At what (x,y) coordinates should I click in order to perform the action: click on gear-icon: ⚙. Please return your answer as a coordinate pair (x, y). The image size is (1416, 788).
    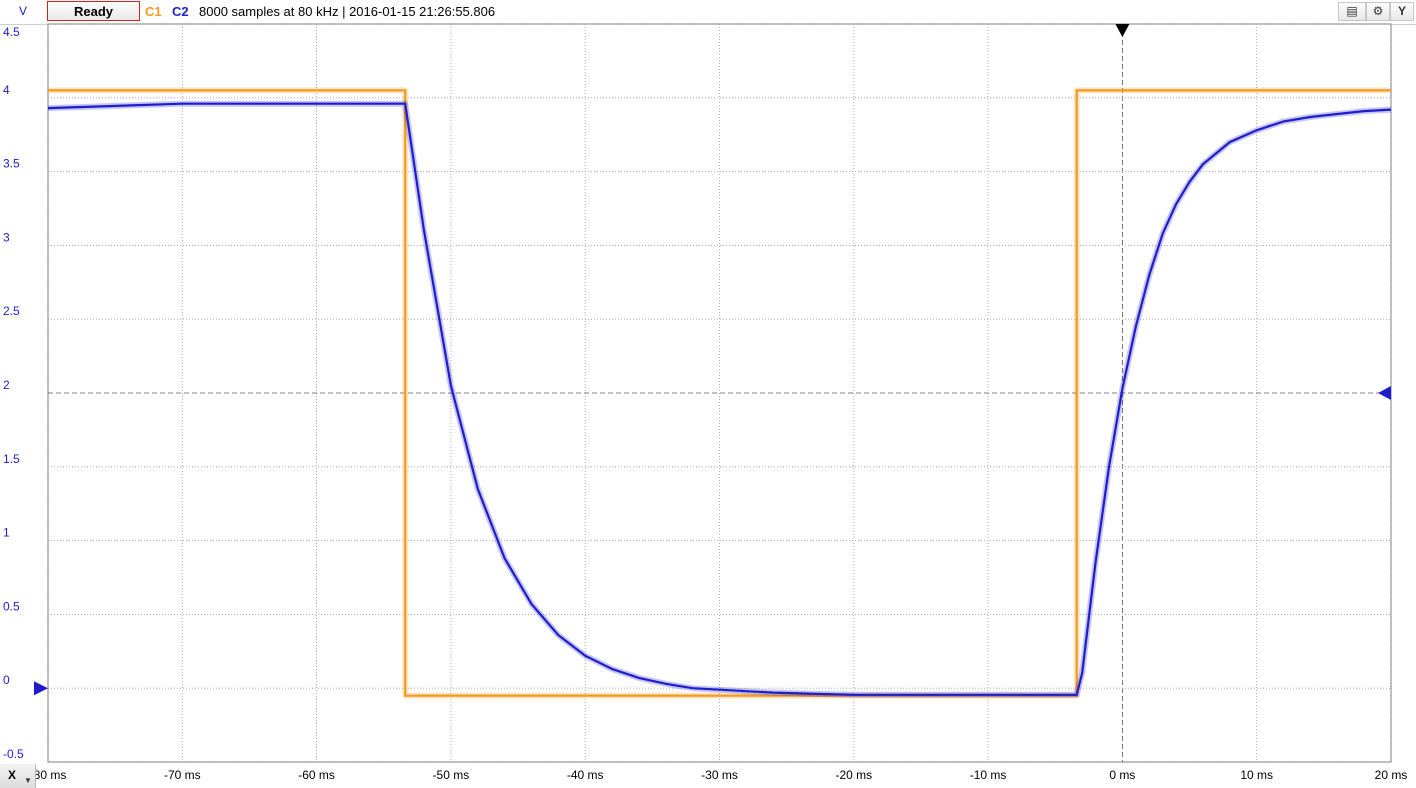
    Looking at the image, I should click on (1378, 11).